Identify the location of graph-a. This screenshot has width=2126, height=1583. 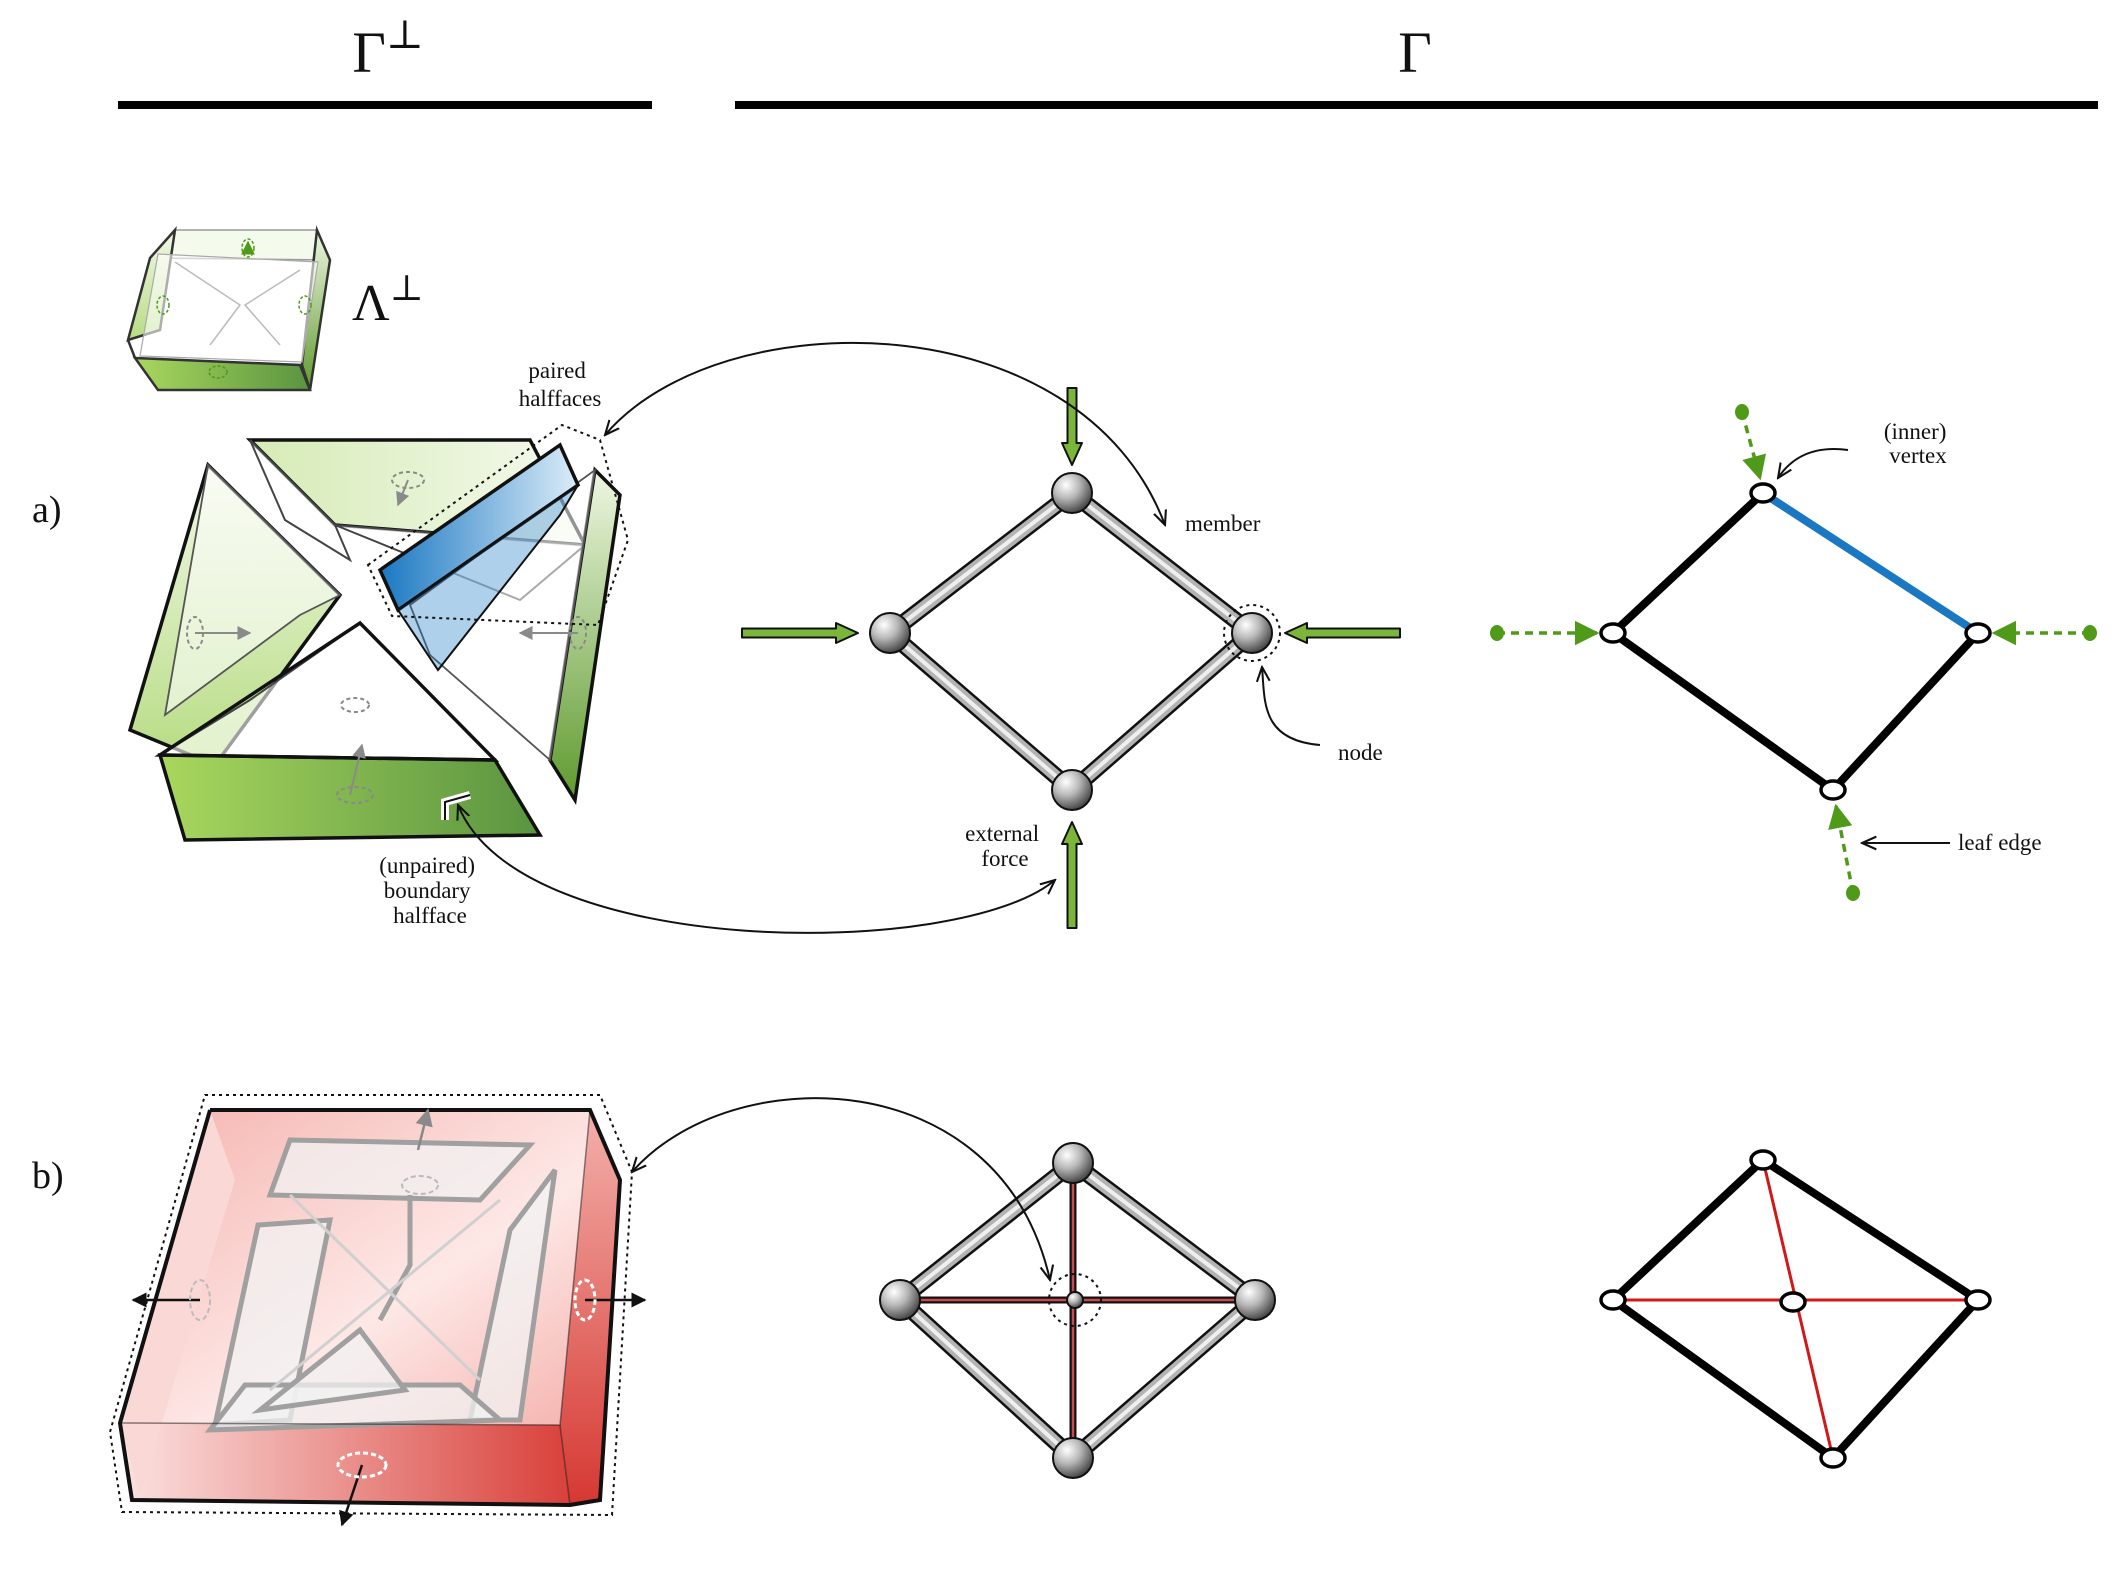
(1793, 652).